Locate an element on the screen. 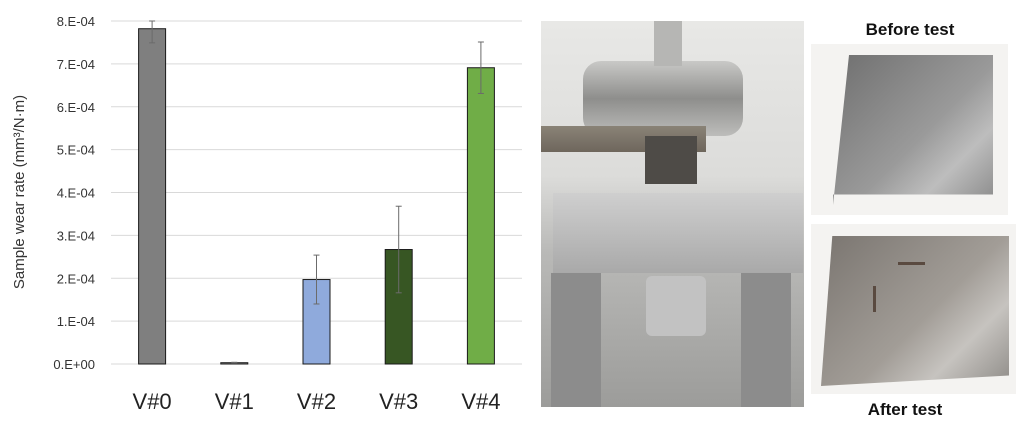 The width and height of the screenshot is (1024, 432). y-tick-label: 0.E+00 is located at coordinates (74, 364).